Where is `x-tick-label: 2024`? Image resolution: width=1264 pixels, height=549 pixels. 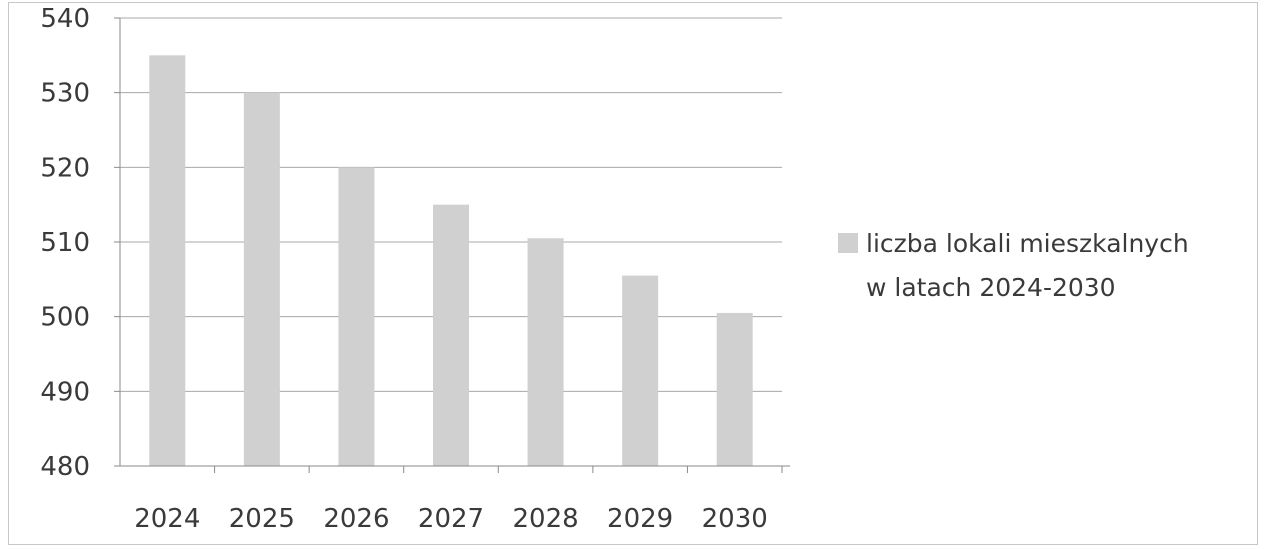
x-tick-label: 2024 is located at coordinates (167, 519).